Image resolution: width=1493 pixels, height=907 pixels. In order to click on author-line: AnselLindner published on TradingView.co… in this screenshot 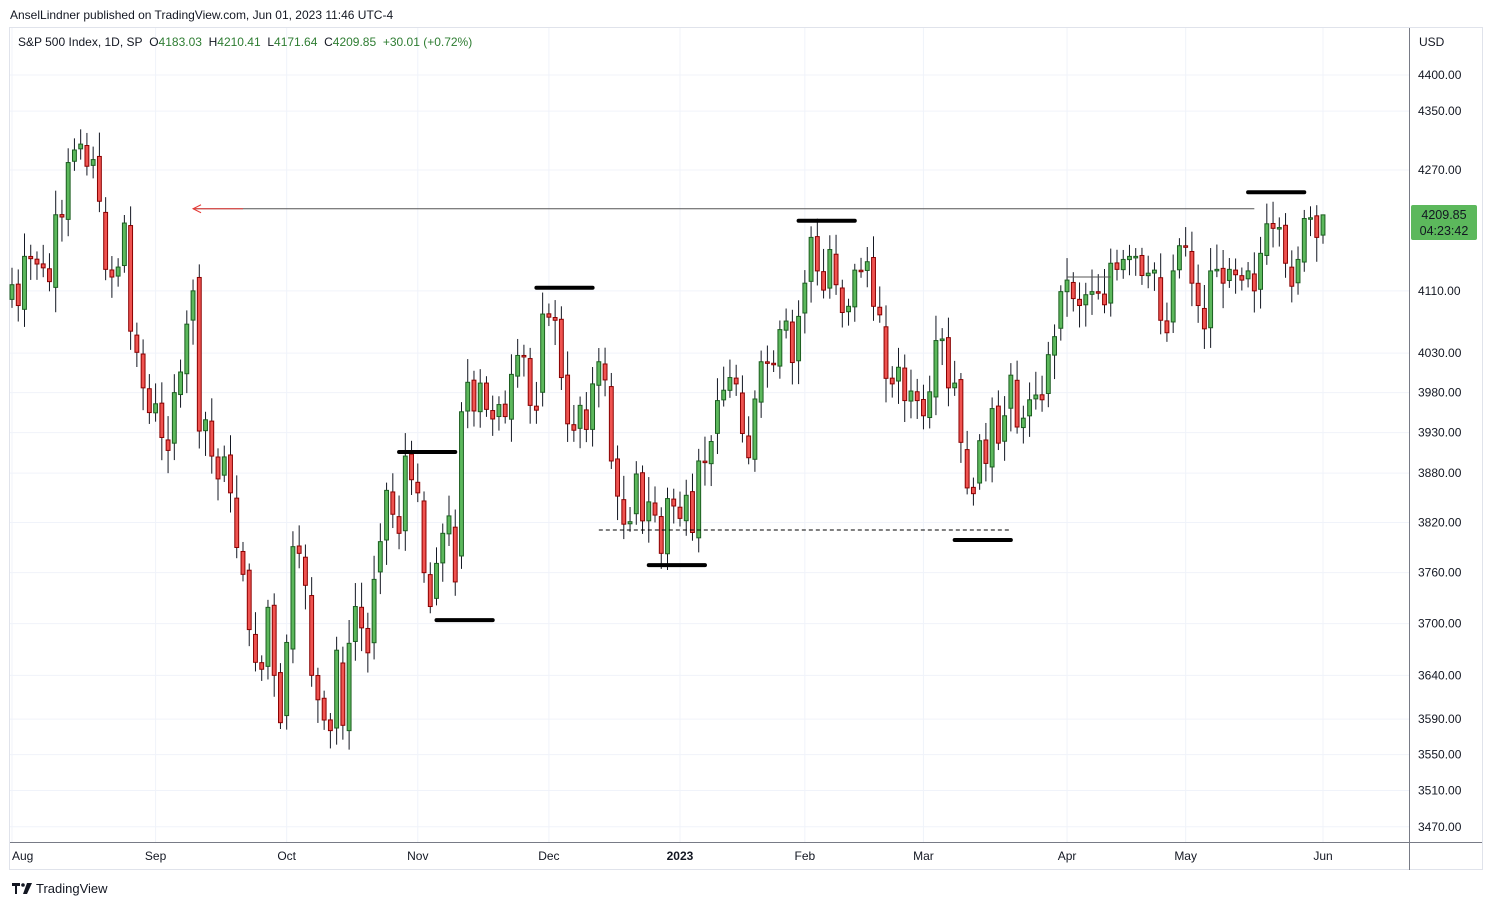, I will do `click(202, 15)`.